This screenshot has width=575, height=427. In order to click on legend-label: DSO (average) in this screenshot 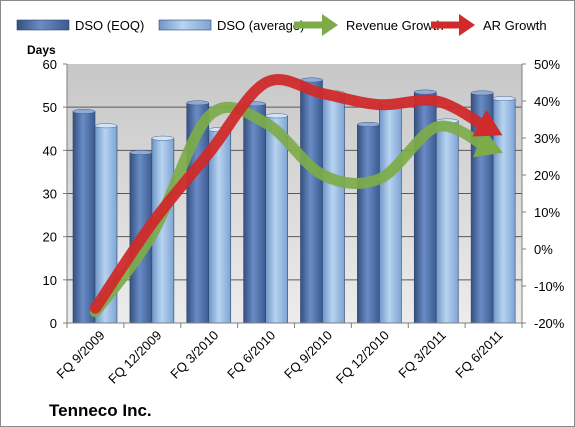, I will do `click(260, 25)`.